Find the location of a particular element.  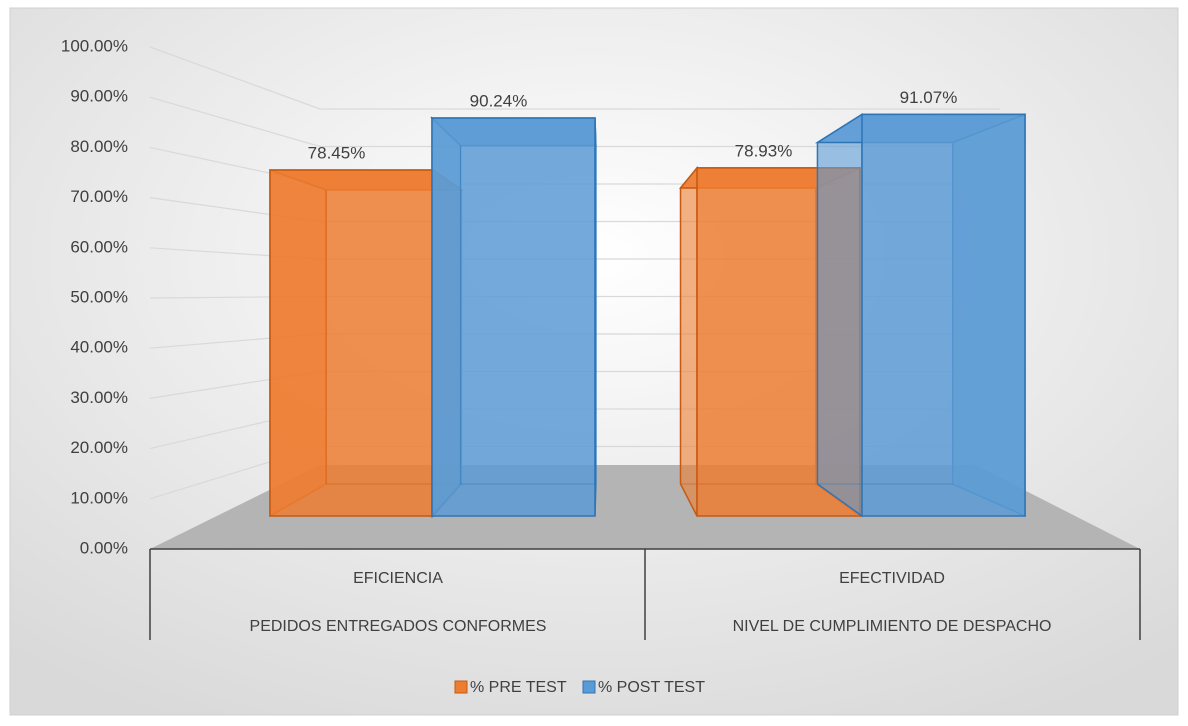

y-tick-label: 50.00% is located at coordinates (99, 296).